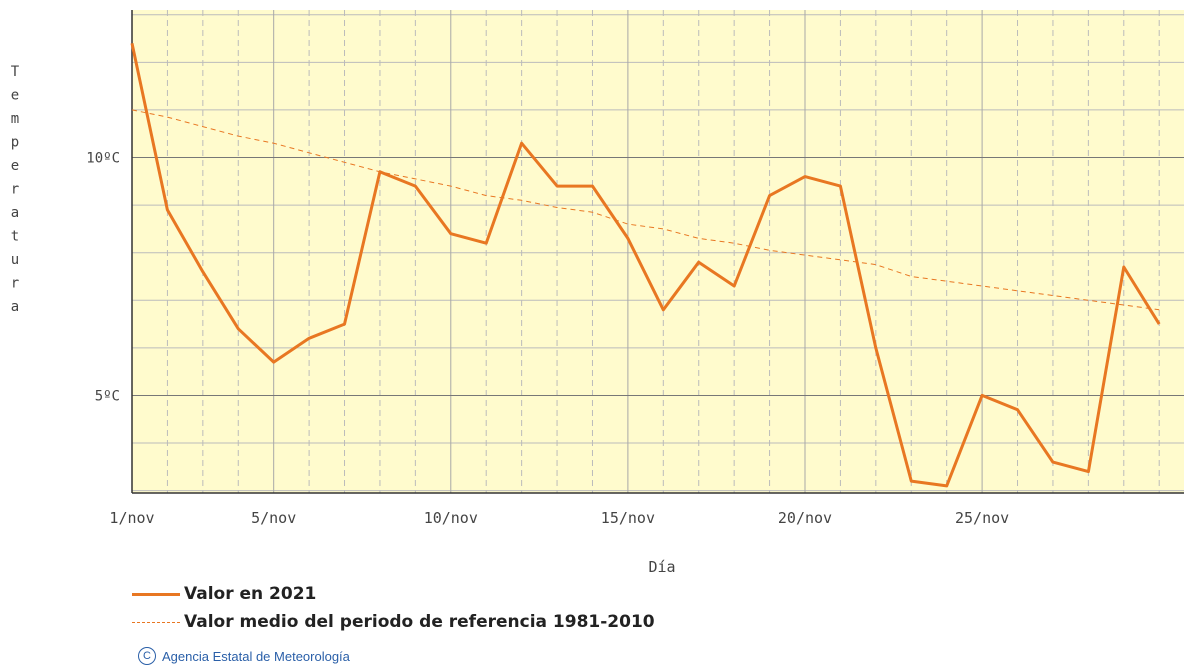 This screenshot has width=1184, height=668. What do you see at coordinates (628, 518) in the screenshot?
I see `x-tick-label: 15/nov` at bounding box center [628, 518].